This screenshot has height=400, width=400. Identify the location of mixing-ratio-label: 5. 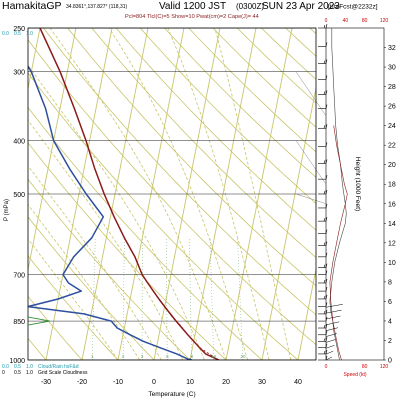
(167, 356).